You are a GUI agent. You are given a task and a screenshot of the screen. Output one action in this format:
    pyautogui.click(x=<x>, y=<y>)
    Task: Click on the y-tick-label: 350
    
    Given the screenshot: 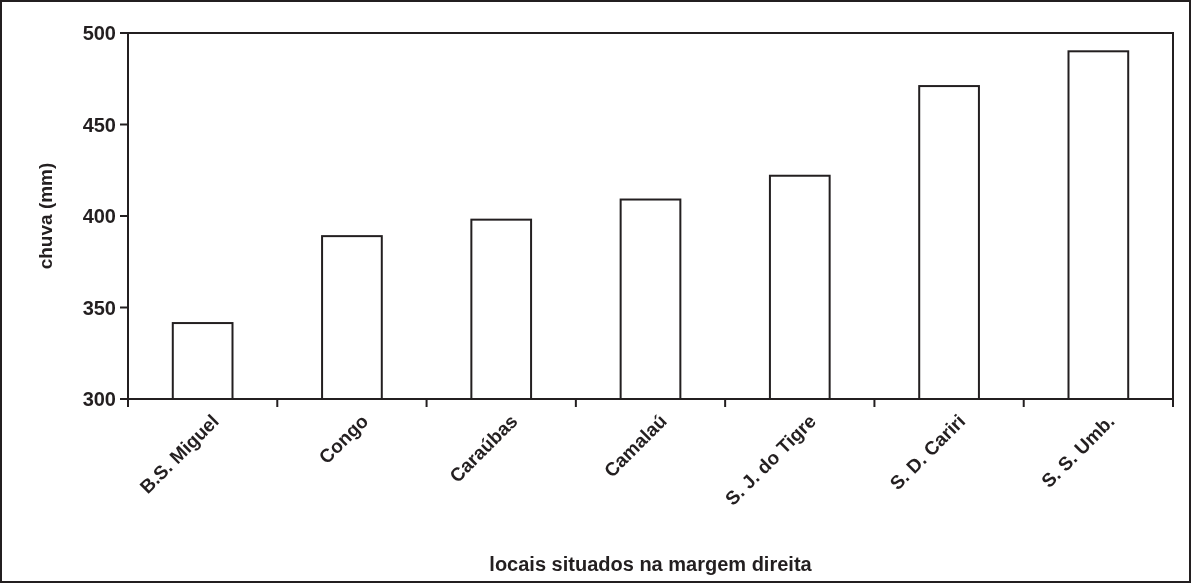 What is the action you would take?
    pyautogui.click(x=99, y=307)
    